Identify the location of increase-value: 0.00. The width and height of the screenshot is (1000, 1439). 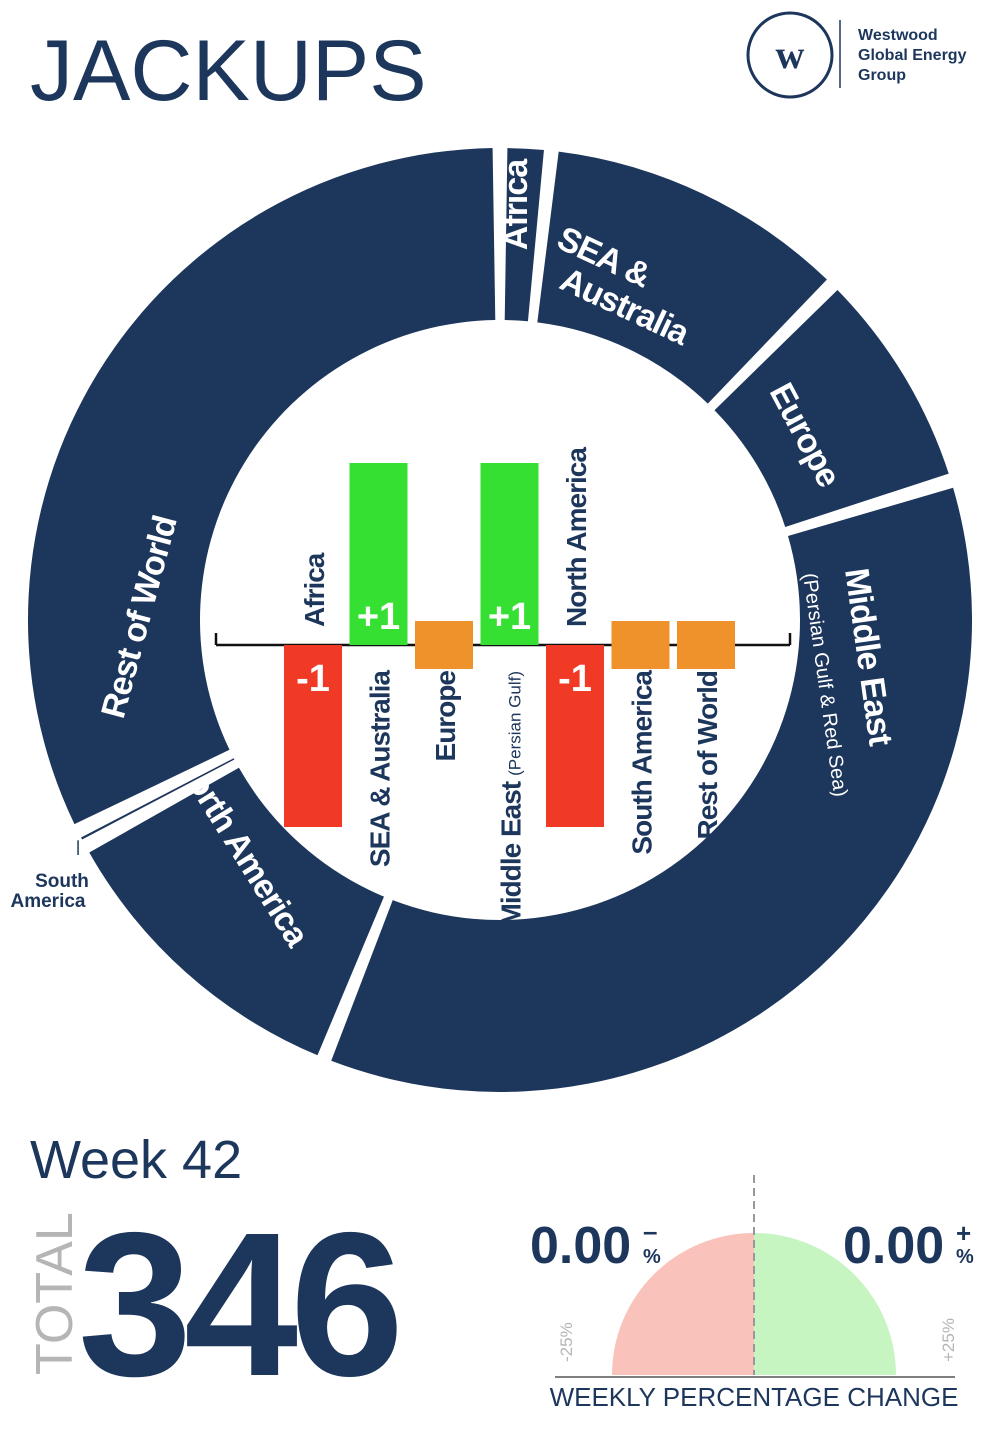
(893, 1246).